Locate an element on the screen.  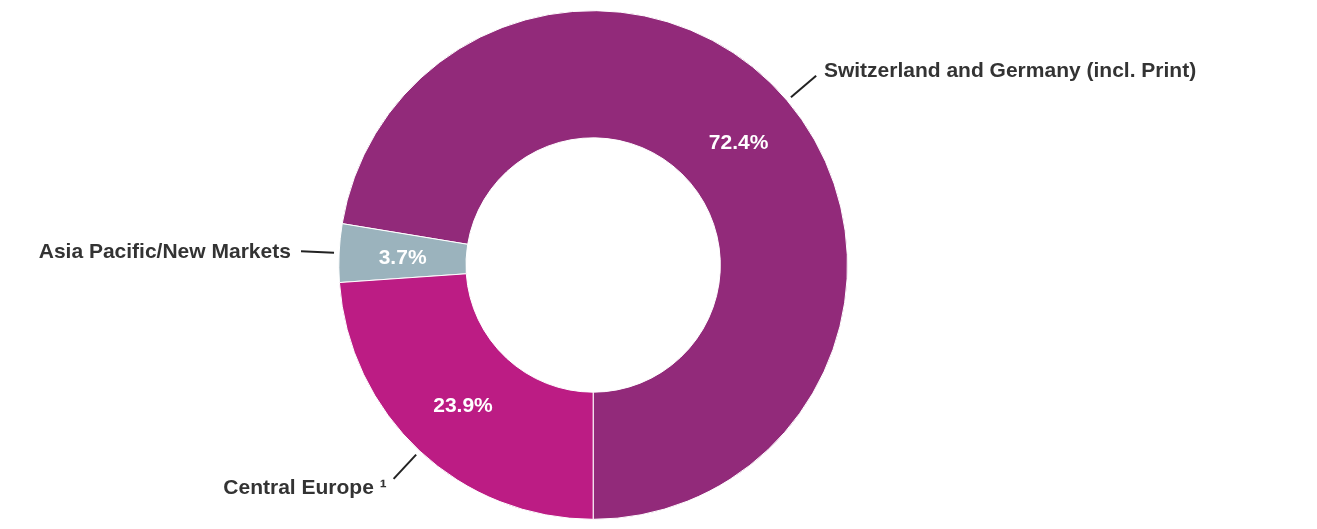
slice-label: Central Europe ¹ is located at coordinates (305, 486).